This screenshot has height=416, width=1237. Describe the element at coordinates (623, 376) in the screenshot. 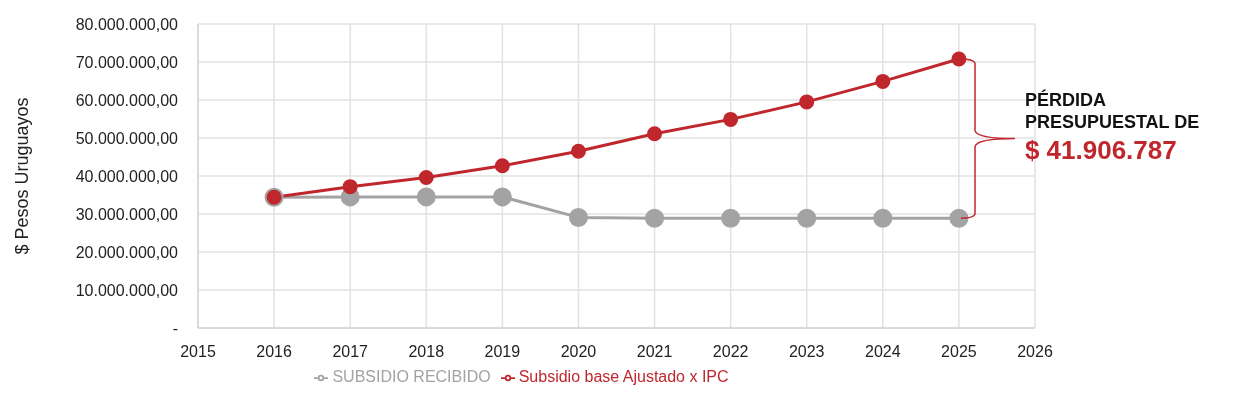

I see `legend-label: Subsidio base Ajustado x IPC` at that location.